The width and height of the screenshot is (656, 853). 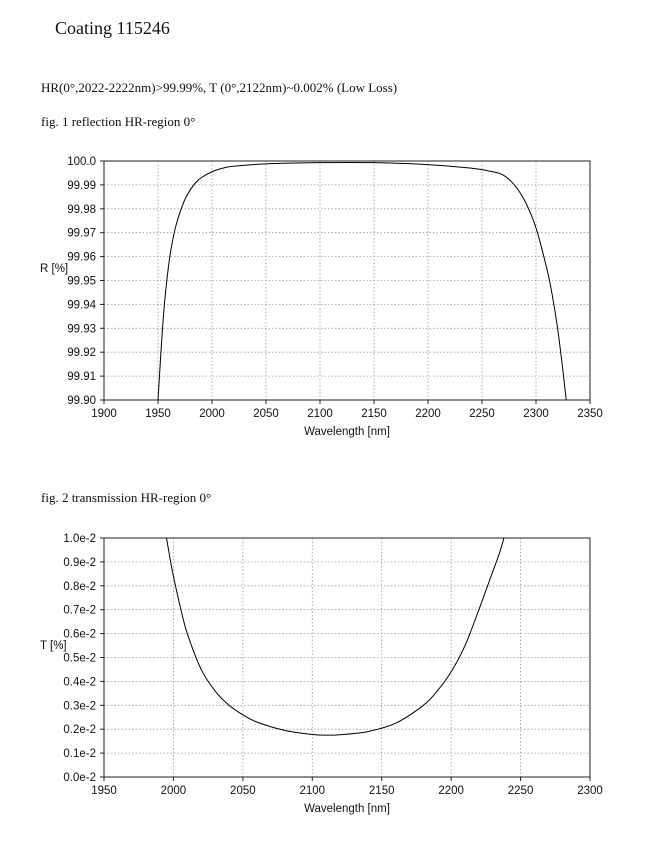 I want to click on series-line, so click(x=335, y=637).